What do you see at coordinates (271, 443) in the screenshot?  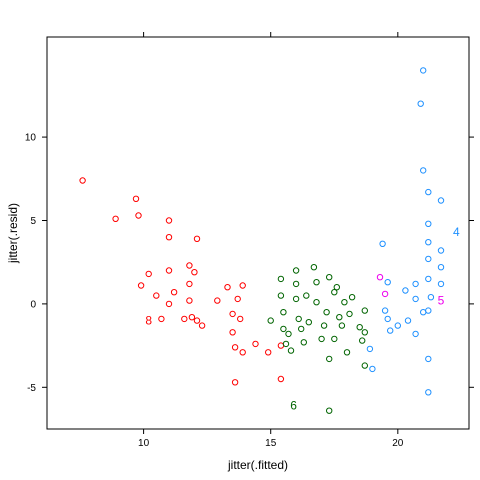 I see `x-tick-label-15: 15` at bounding box center [271, 443].